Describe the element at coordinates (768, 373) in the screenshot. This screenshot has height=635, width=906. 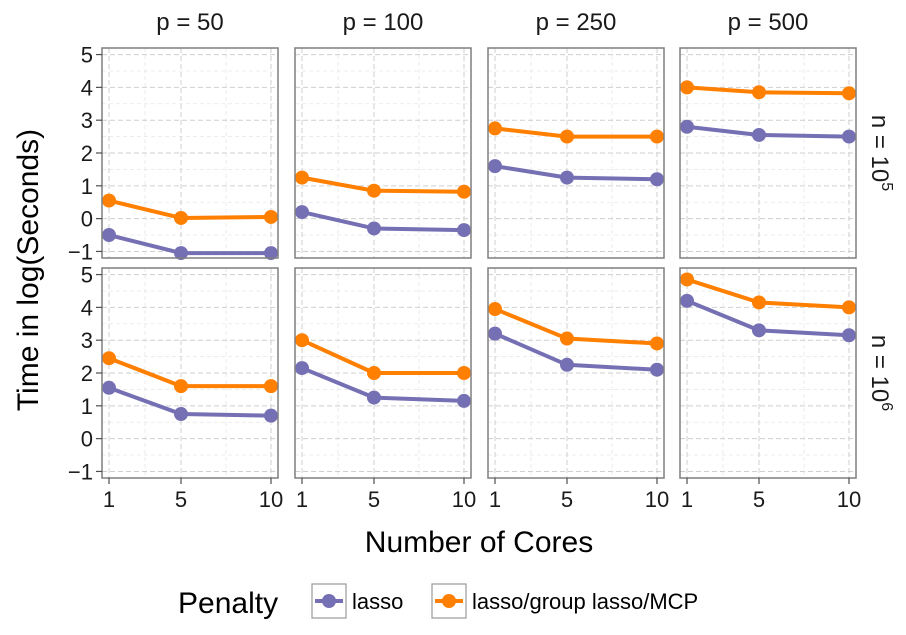
I see `panel-r2-c4` at that location.